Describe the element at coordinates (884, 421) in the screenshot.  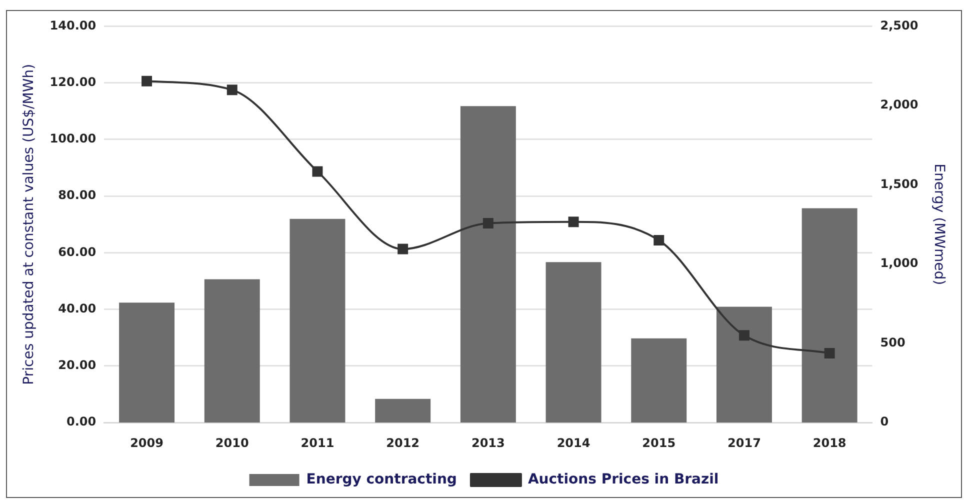
I see `y2-tick-label: 0` at that location.